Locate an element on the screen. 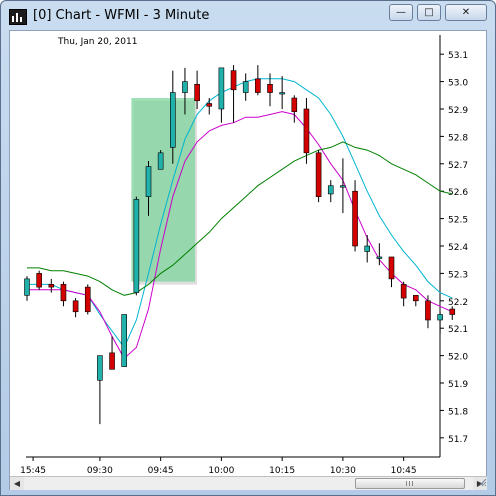  y-tick-label: 51.8 is located at coordinates (458, 412).